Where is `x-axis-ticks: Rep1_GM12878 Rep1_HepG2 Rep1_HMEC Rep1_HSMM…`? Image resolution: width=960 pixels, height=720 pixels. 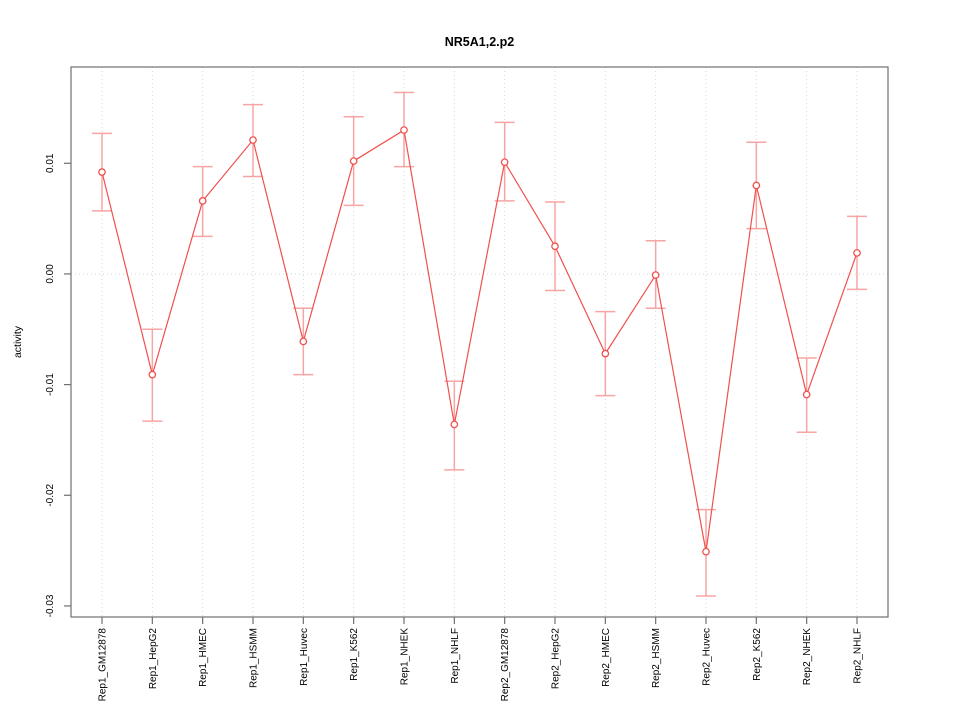
x-axis-ticks: Rep1_GM12878 Rep1_HepG2 Rep1_HMEC Rep1_HSMM… is located at coordinates (481, 659).